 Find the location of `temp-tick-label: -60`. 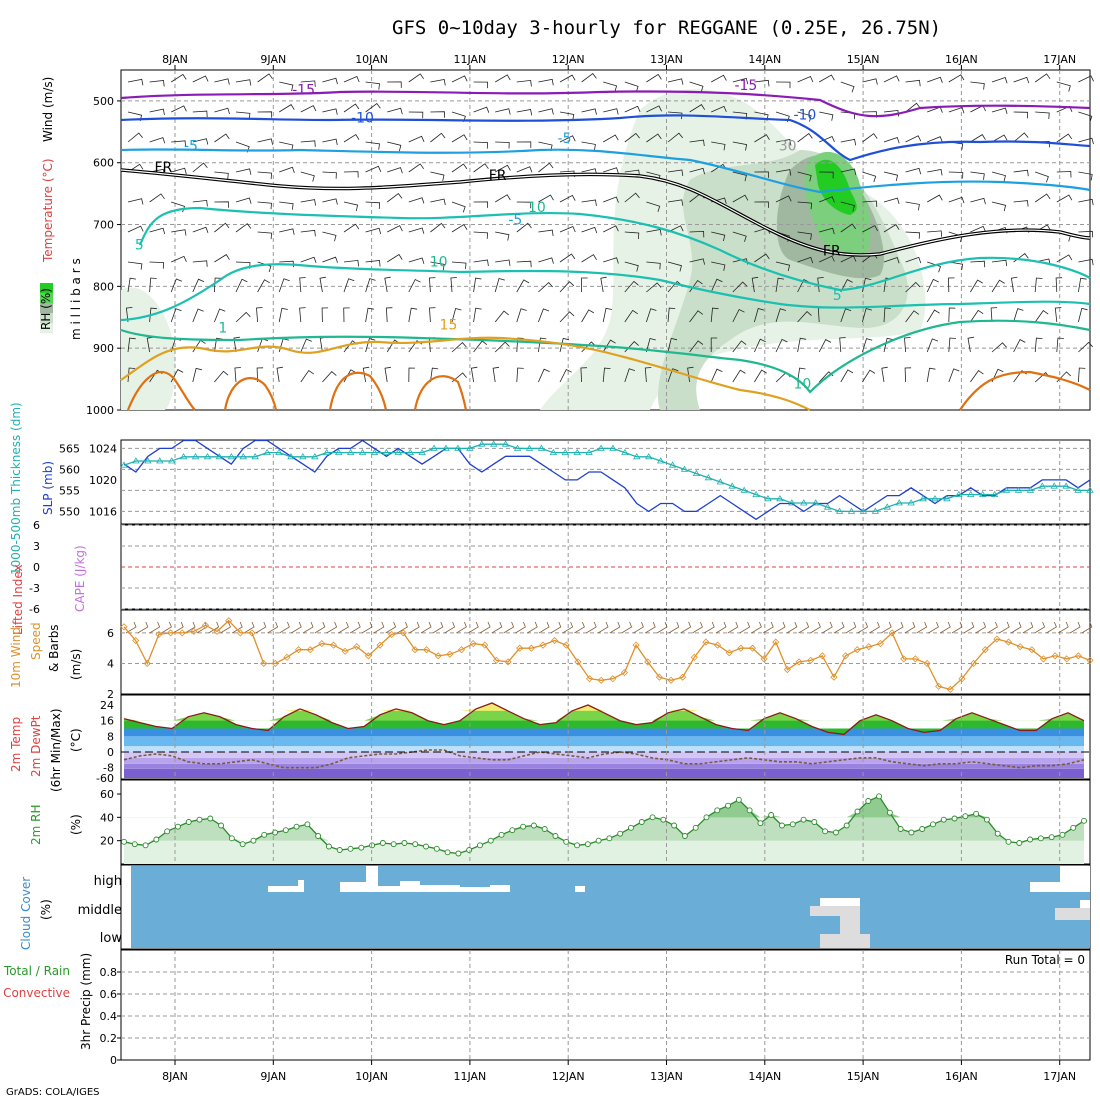

temp-tick-label: -60 is located at coordinates (105, 778).